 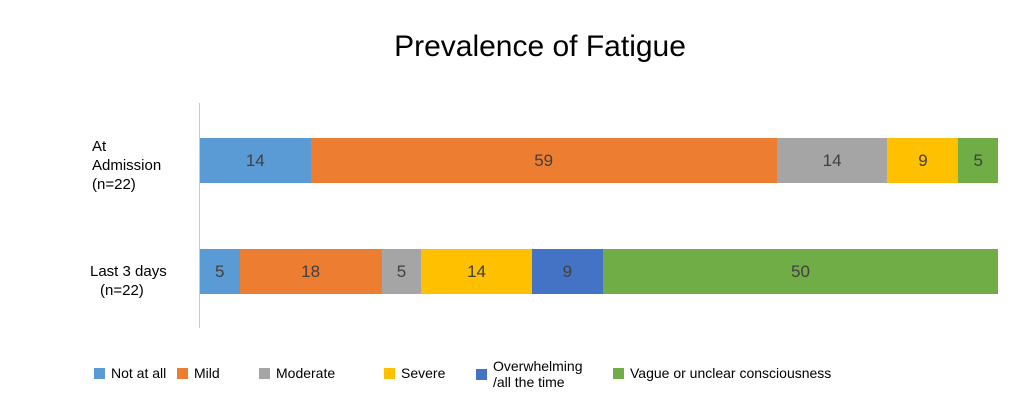 What do you see at coordinates (538, 374) in the screenshot?
I see `legend-label: Overwhelming /all the time` at bounding box center [538, 374].